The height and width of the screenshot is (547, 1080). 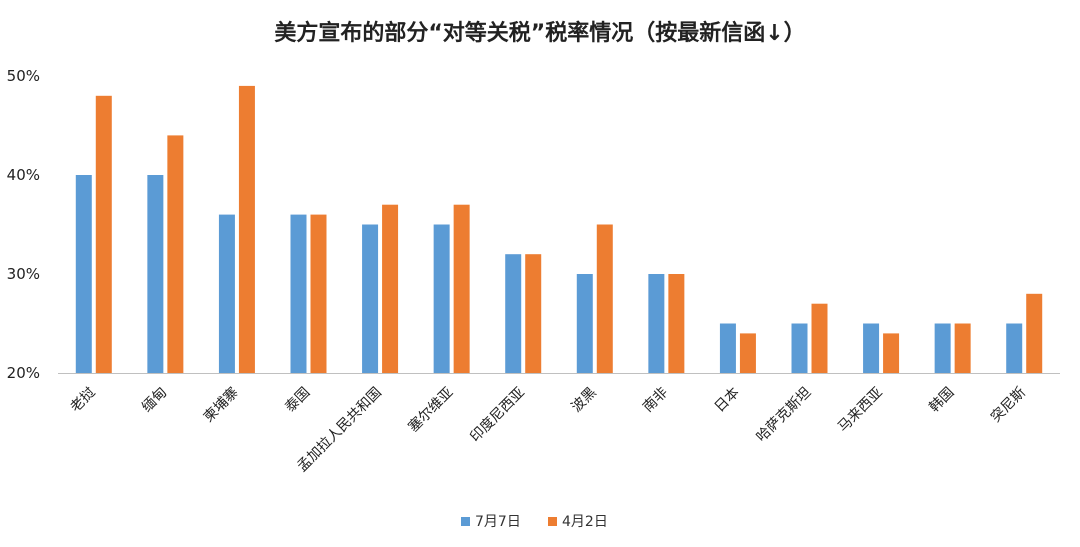 What do you see at coordinates (539, 33) in the screenshot?
I see `chart-title: 美方宣布的部分“对等关税”税率情况（按最新信函↓）` at bounding box center [539, 33].